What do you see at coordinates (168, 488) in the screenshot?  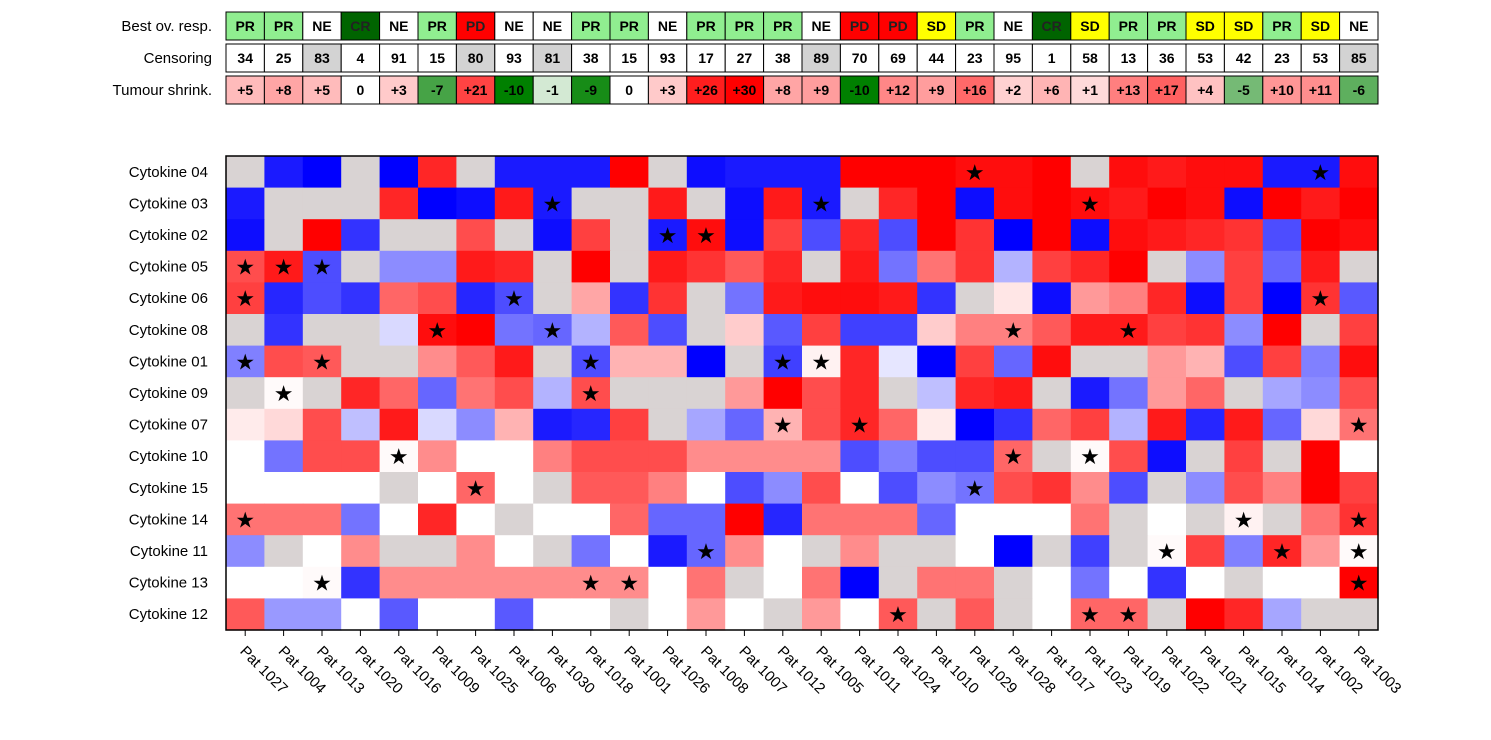 I see `cytokine-label-cytokine-15: Cytokine 15` at bounding box center [168, 488].